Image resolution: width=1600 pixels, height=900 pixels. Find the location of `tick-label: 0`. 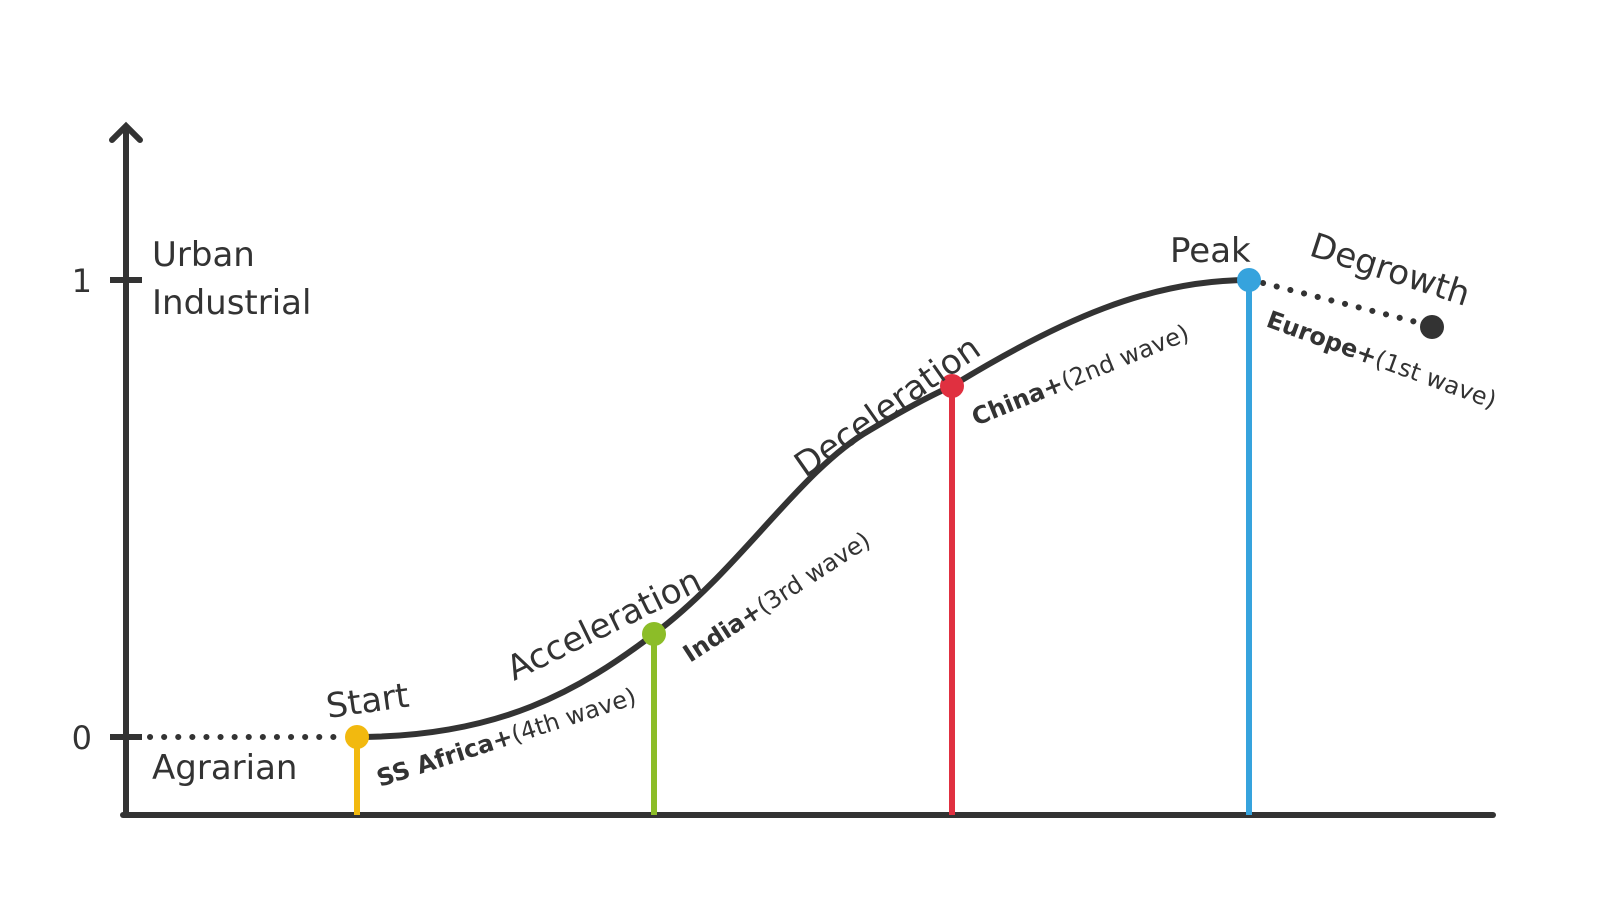

tick-label: 0 is located at coordinates (82, 738).